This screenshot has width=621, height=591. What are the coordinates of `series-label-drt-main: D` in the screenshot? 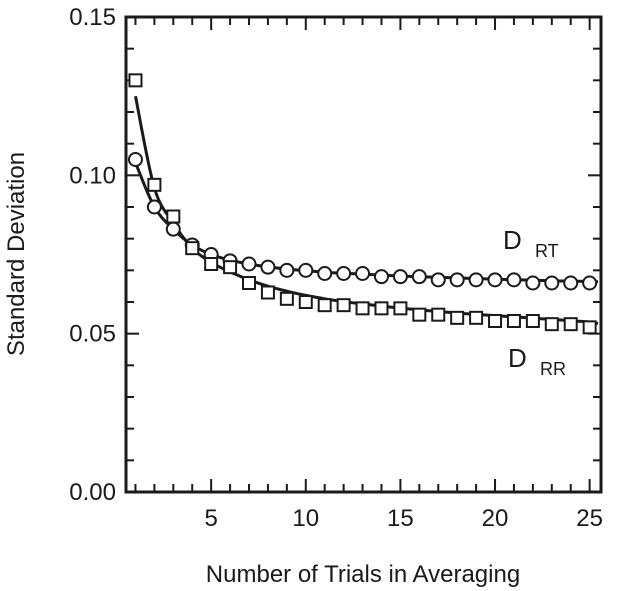 It's located at (512, 240).